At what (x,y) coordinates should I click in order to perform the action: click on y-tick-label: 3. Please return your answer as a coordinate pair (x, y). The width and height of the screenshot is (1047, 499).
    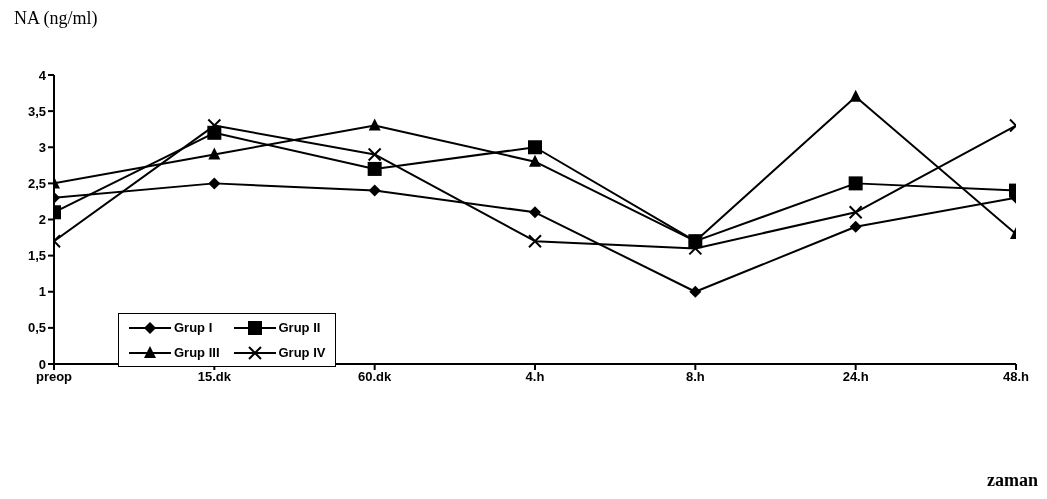
    Looking at the image, I should click on (42, 147).